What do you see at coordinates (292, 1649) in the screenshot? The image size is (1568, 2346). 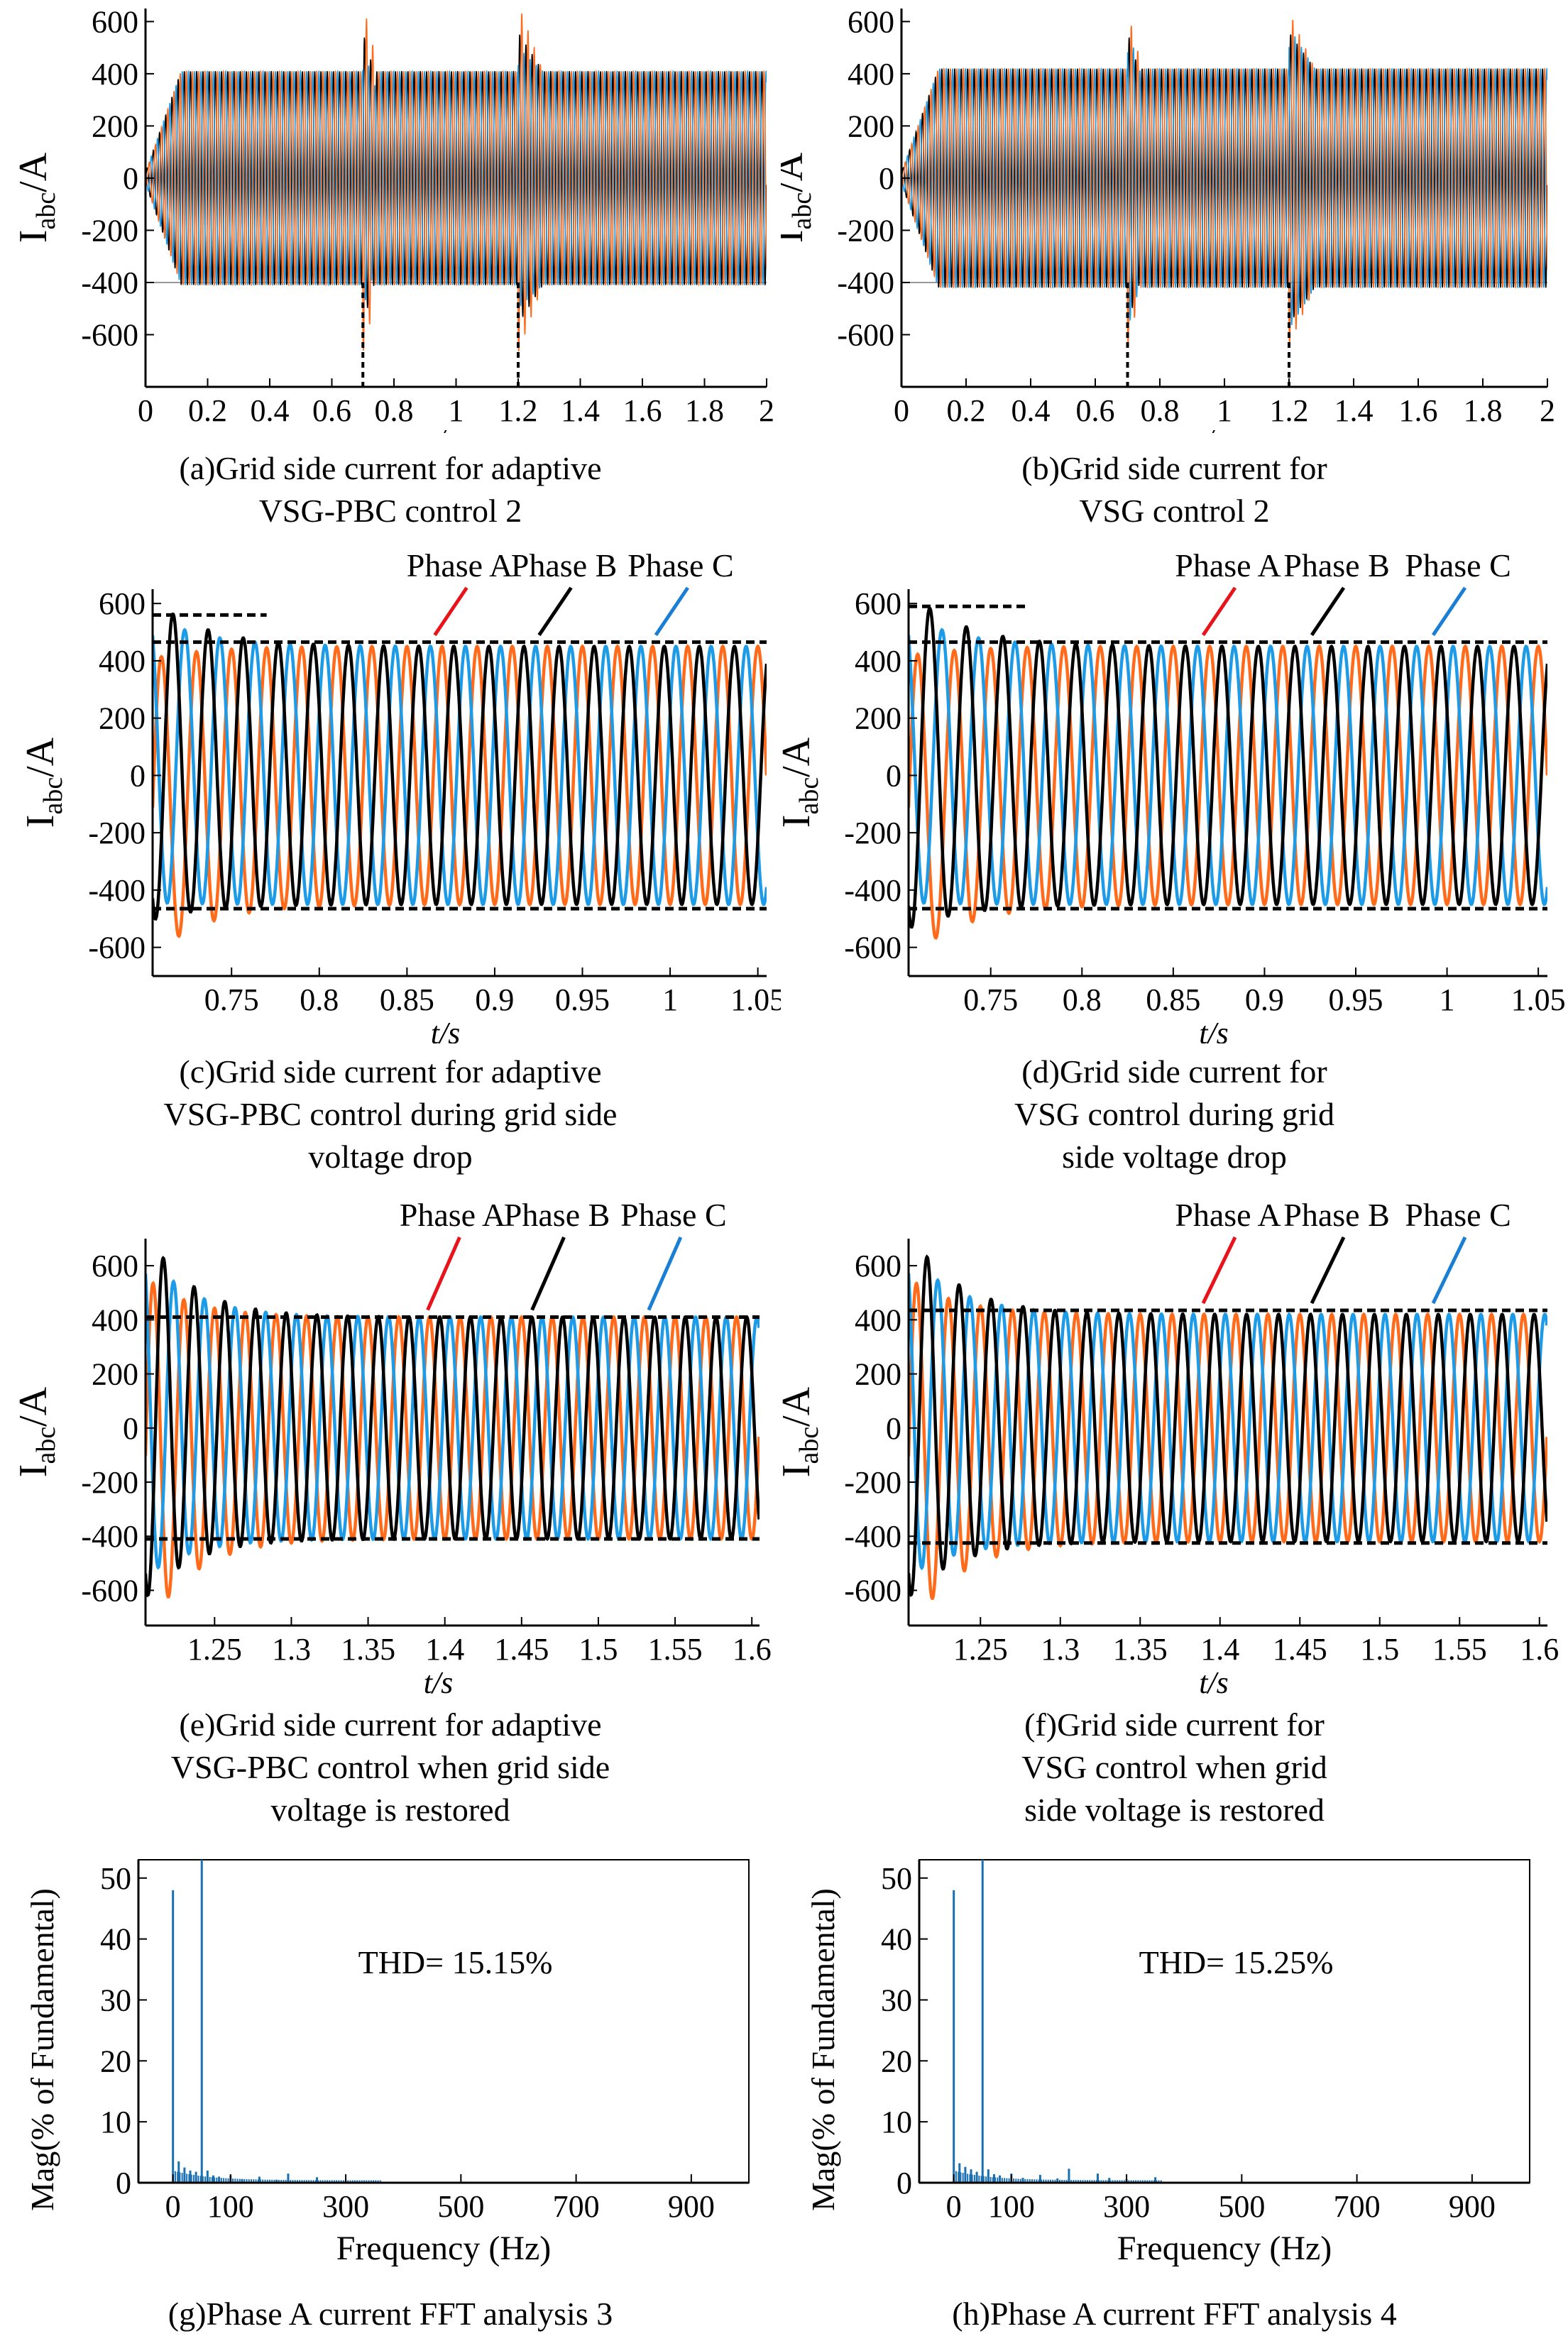 I see `x-tick-label: 1.3` at bounding box center [292, 1649].